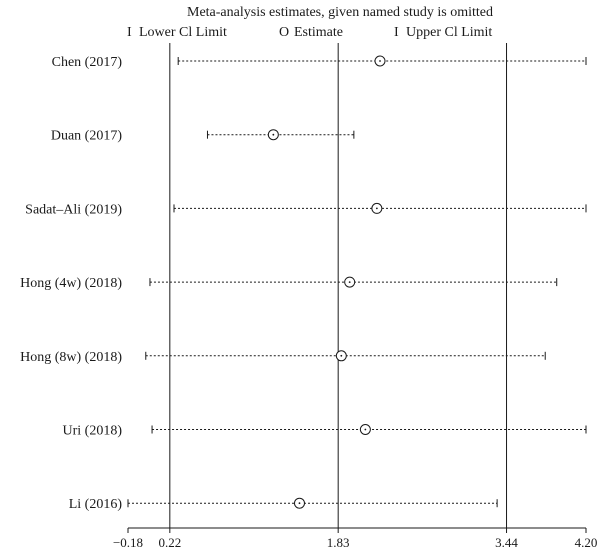 This screenshot has width=600, height=550. Describe the element at coordinates (71, 283) in the screenshot. I see `study-label: Hong (4w) (2018)` at that location.